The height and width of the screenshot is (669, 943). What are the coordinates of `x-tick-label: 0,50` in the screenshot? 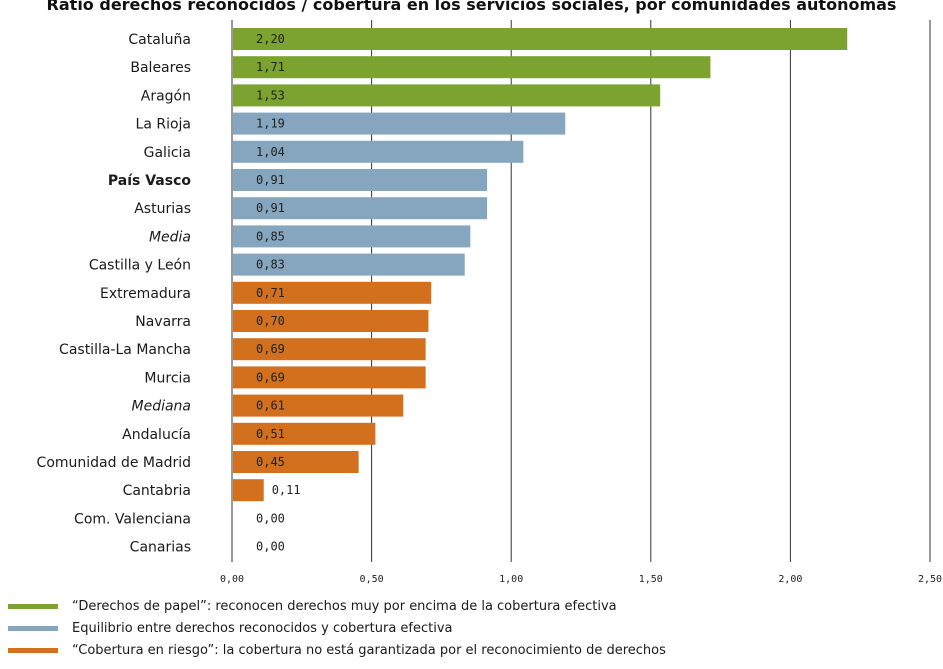 It's located at (372, 579).